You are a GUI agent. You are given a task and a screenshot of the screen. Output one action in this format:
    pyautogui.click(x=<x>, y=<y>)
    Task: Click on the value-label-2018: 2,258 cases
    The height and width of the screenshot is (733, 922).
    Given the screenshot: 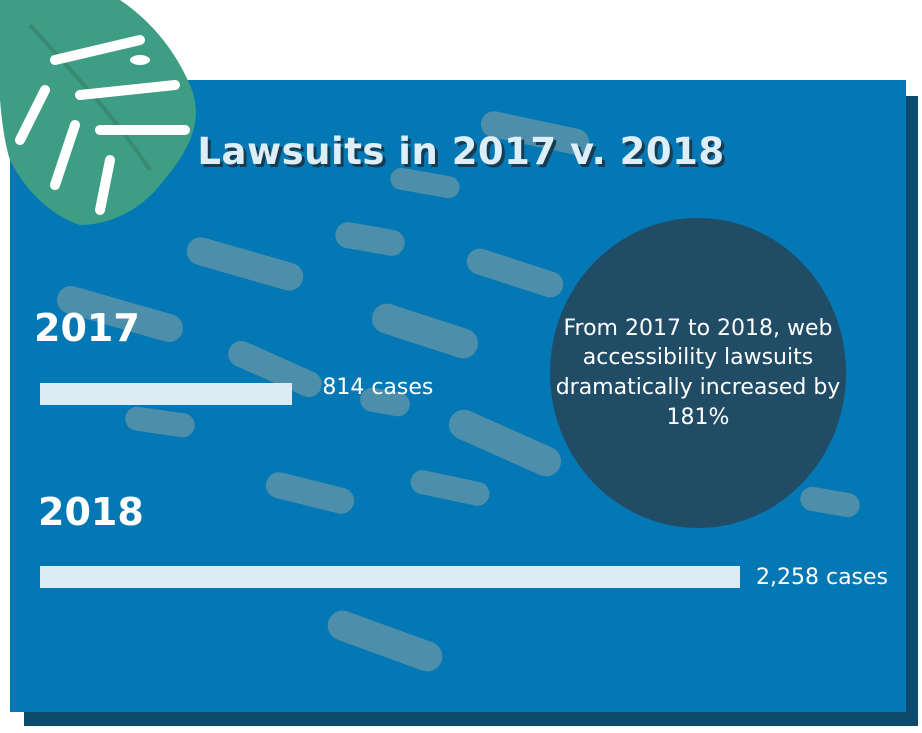 What is the action you would take?
    pyautogui.click(x=822, y=577)
    